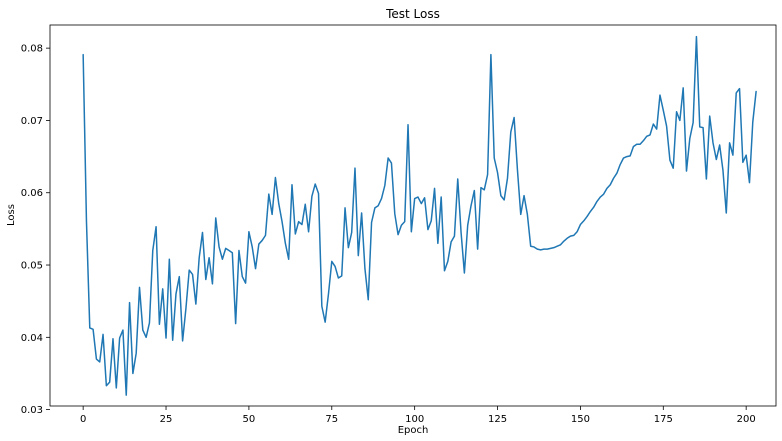  Describe the element at coordinates (83, 419) in the screenshot. I see `x-tick-label: 0` at that location.